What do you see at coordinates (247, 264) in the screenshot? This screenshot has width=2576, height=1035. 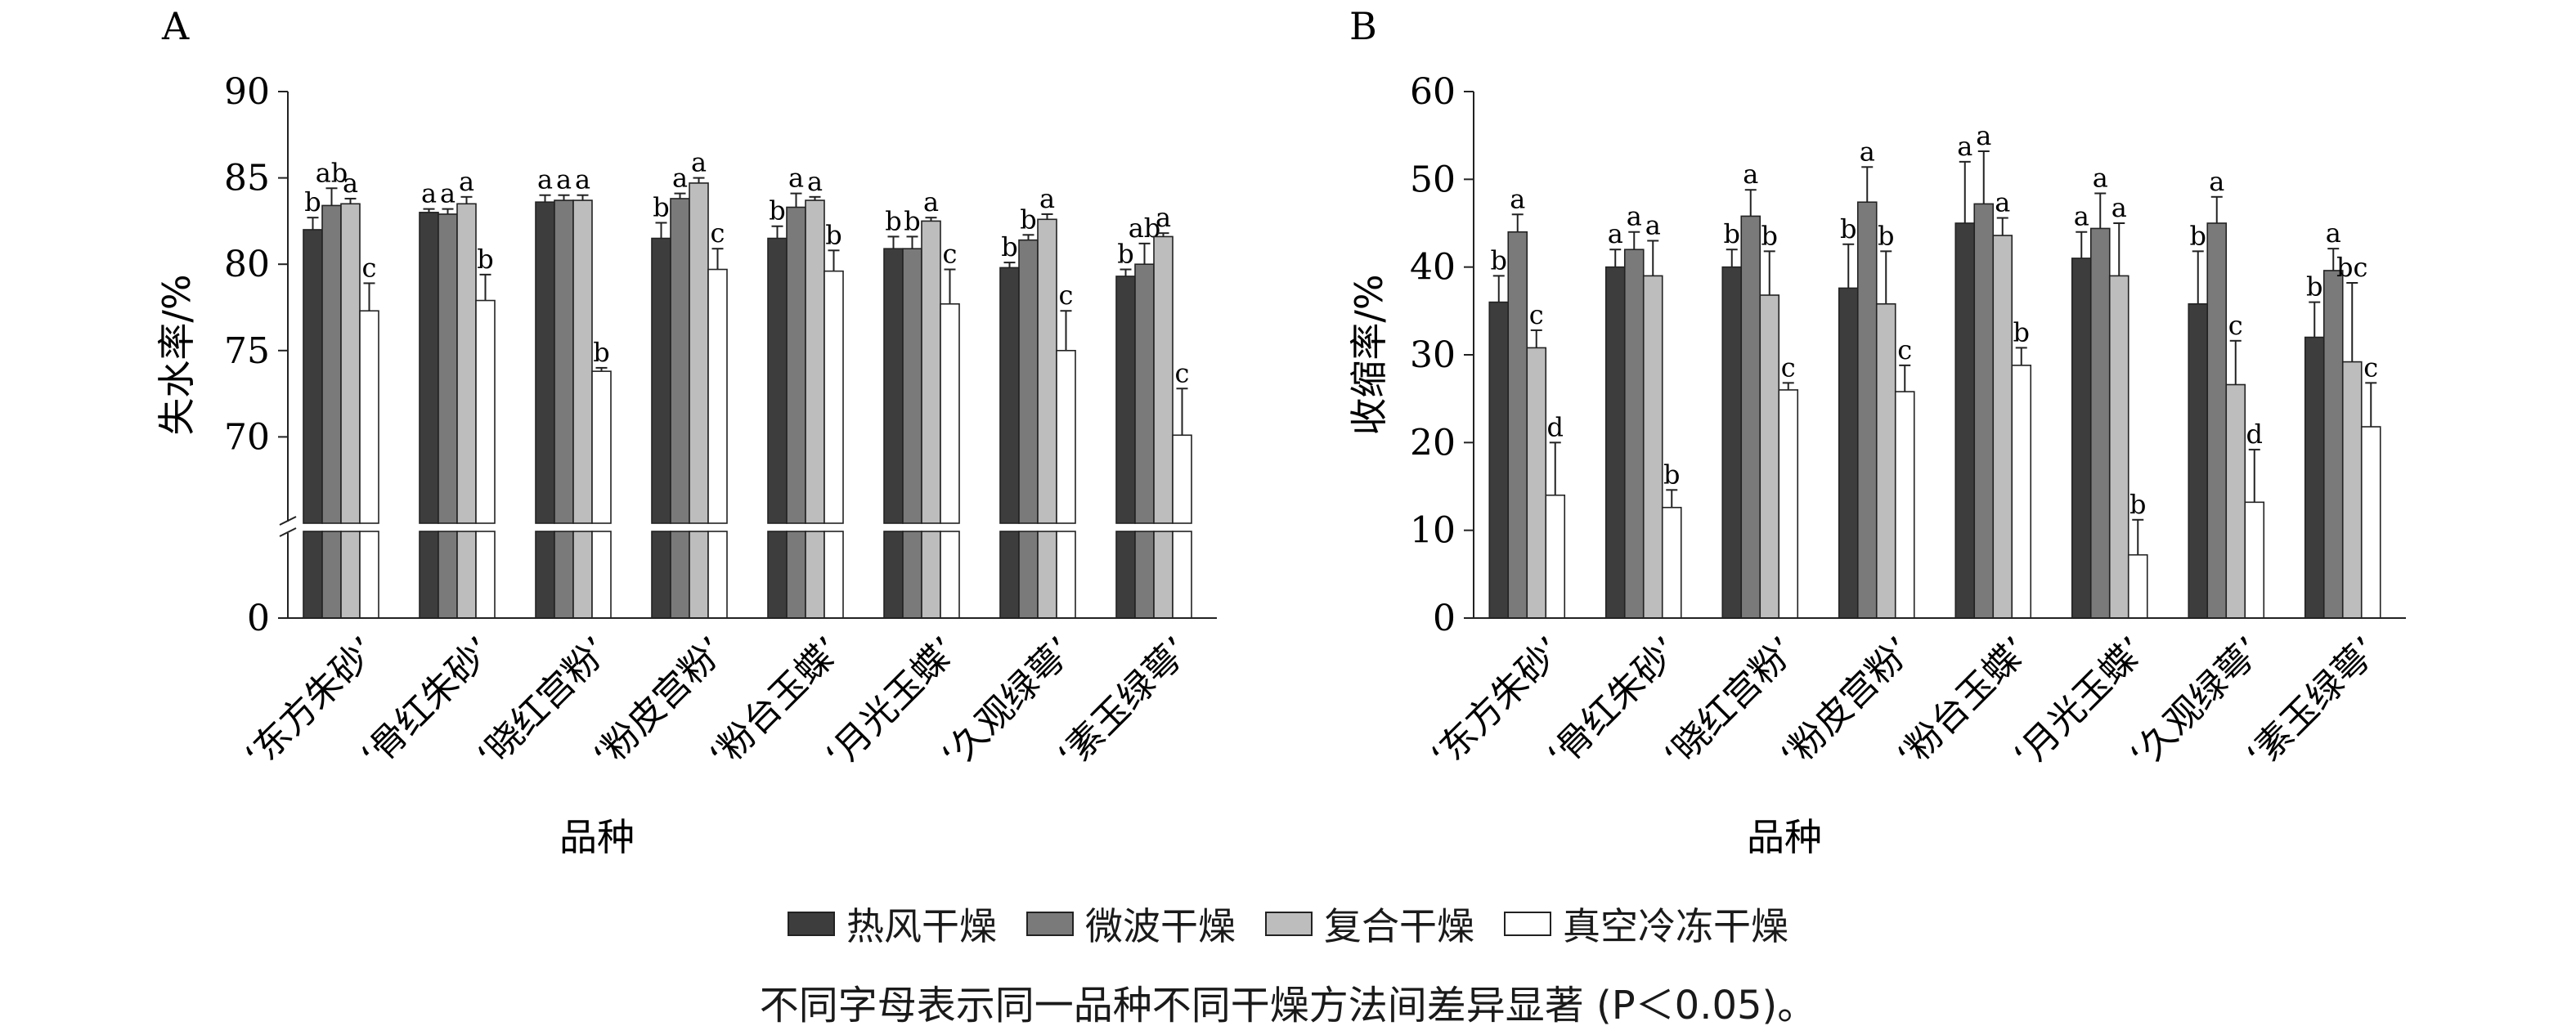 I see `y-tick-label: 80` at bounding box center [247, 264].